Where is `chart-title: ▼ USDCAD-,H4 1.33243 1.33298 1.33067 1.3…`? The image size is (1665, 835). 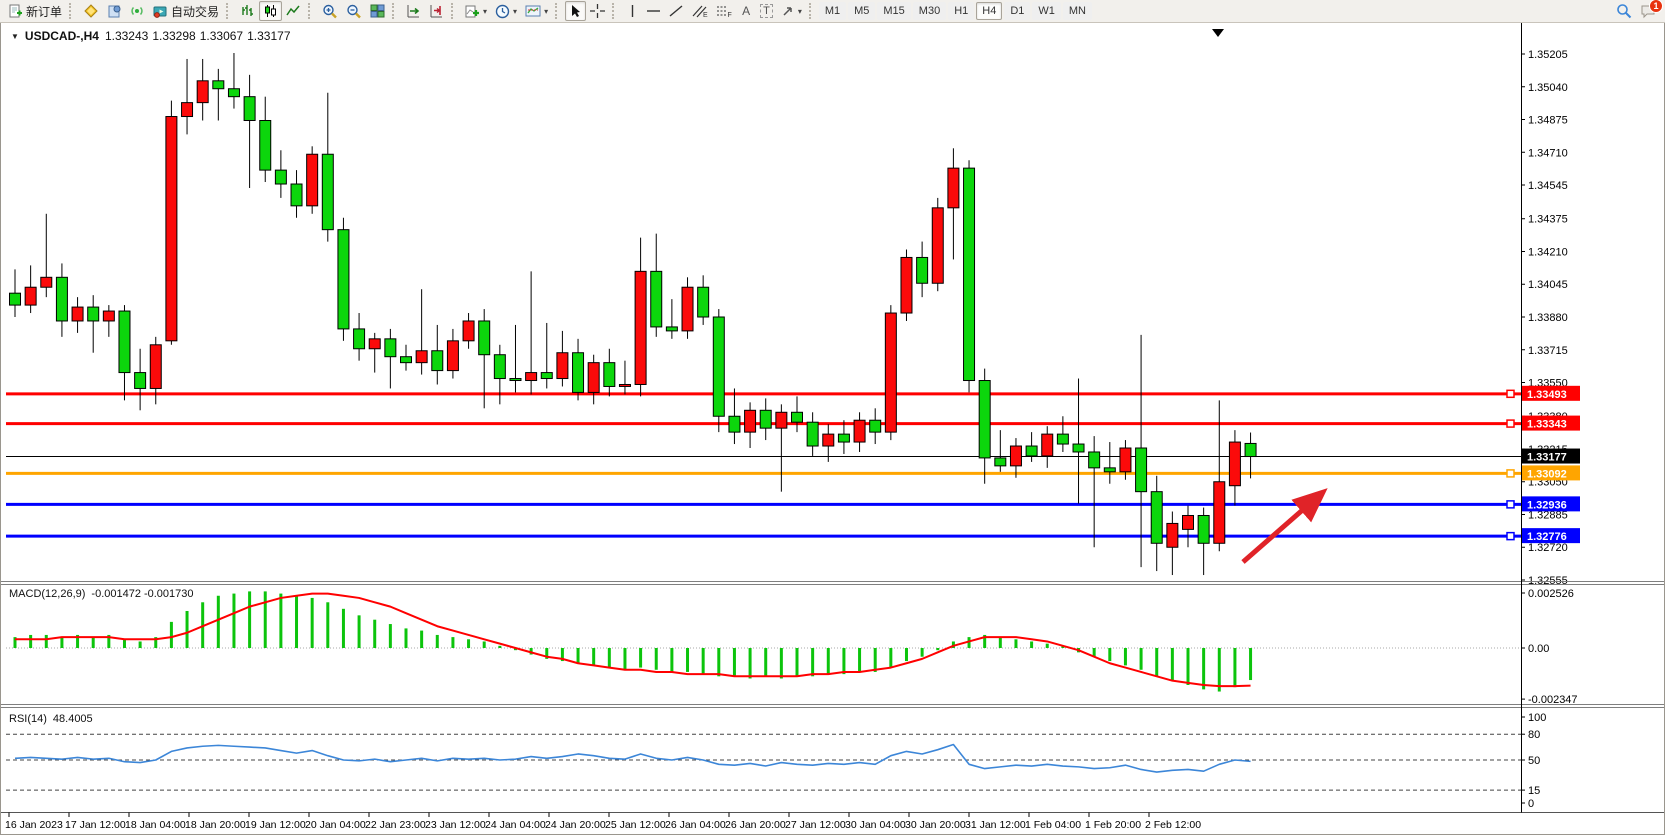
chart-title: ▼ USDCAD-,H4 1.33243 1.33298 1.33067 1.3… is located at coordinates (151, 36).